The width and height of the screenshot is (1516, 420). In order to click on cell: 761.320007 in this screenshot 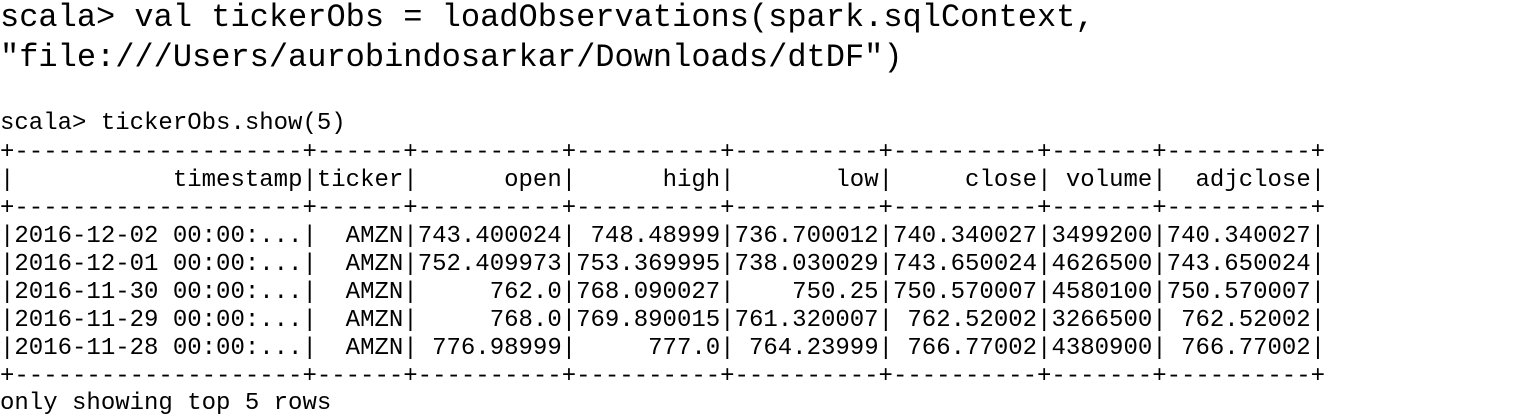, I will do `click(806, 320)`.